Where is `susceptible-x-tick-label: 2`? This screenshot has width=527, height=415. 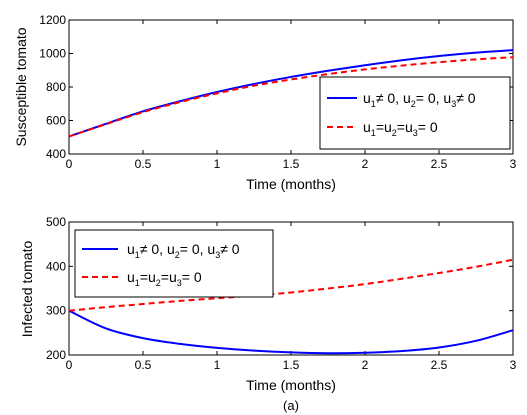
susceptible-x-tick-label: 2 is located at coordinates (365, 164).